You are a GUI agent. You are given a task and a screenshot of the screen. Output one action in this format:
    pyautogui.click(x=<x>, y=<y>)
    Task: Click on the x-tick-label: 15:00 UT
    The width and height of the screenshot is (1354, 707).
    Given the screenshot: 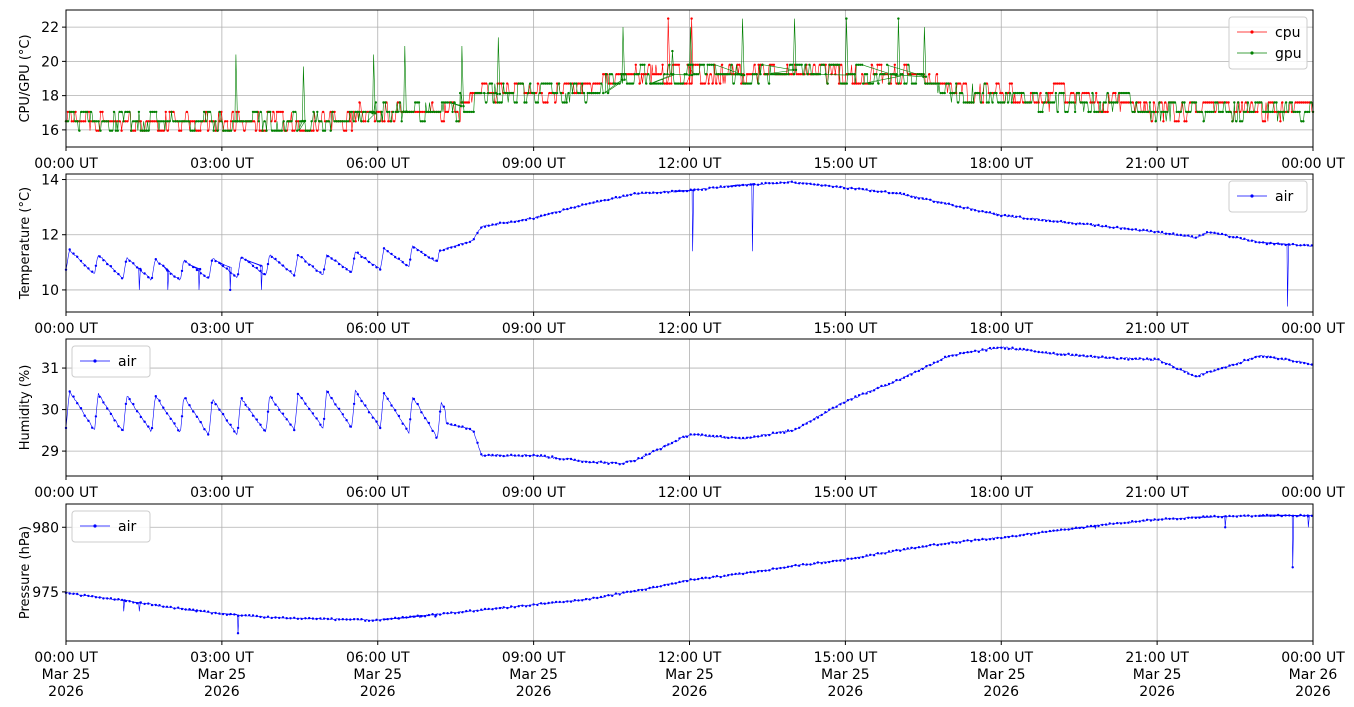 What is the action you would take?
    pyautogui.click(x=846, y=658)
    